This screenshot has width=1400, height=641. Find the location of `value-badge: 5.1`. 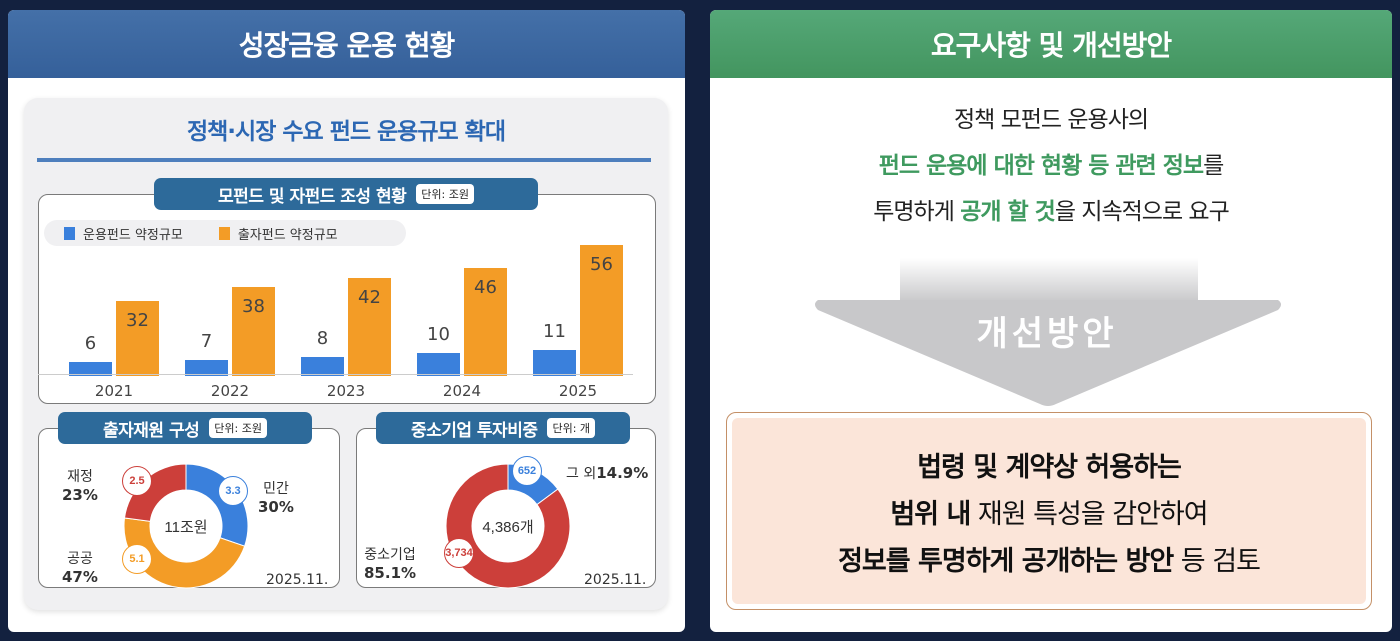

value-badge: 5.1 is located at coordinates (137, 559).